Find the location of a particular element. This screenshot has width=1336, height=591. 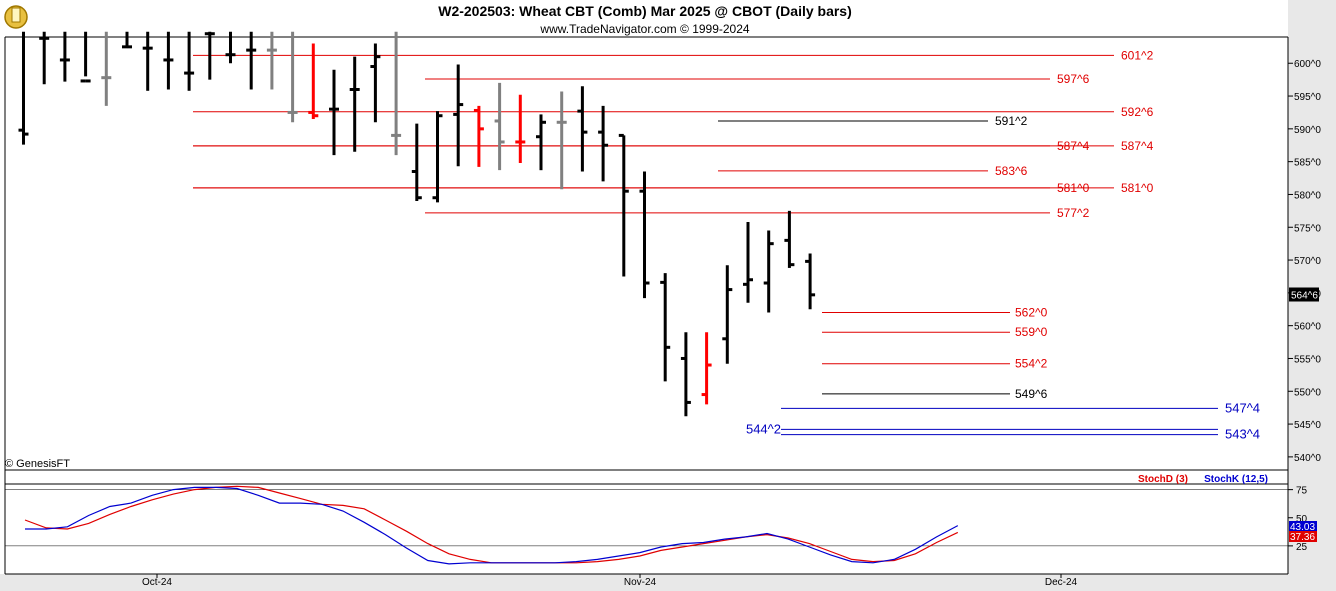

stoch-tick-label: 50 is located at coordinates (1302, 519).